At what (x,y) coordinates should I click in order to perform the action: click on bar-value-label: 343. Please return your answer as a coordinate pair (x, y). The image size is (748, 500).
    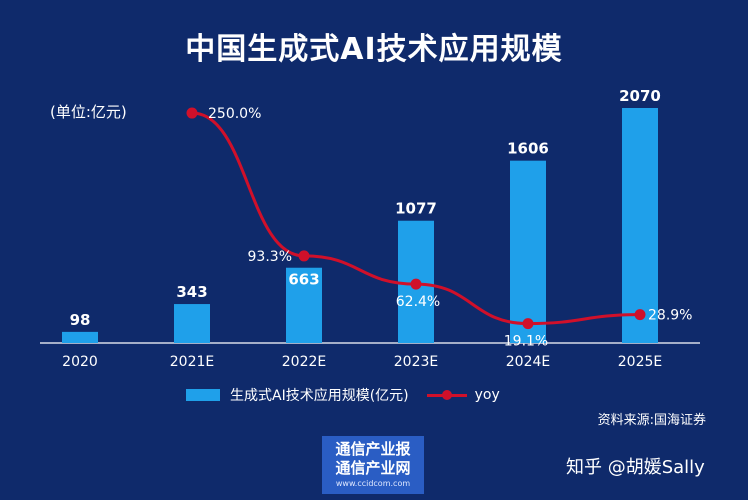
    Looking at the image, I should click on (191, 292).